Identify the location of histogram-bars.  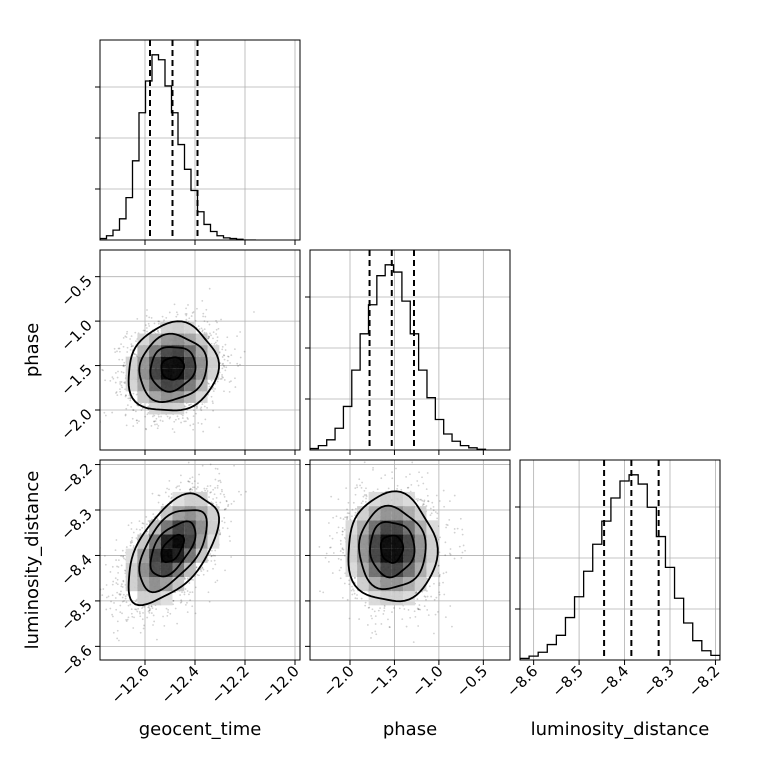
(398, 350).